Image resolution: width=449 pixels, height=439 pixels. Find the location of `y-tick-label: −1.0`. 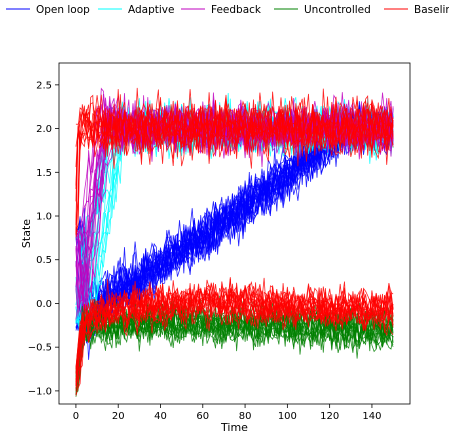

y-tick-label: −1.0 is located at coordinates (40, 391).